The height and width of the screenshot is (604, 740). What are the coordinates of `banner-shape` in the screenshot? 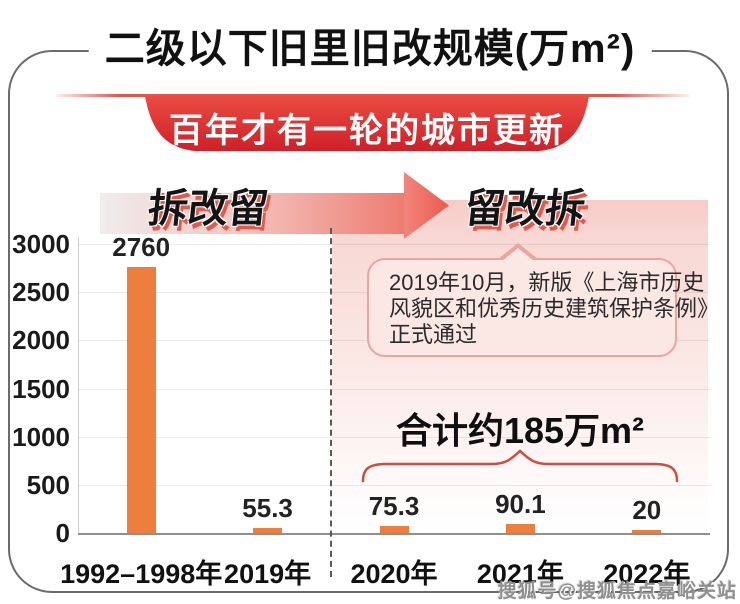 It's located at (367, 123).